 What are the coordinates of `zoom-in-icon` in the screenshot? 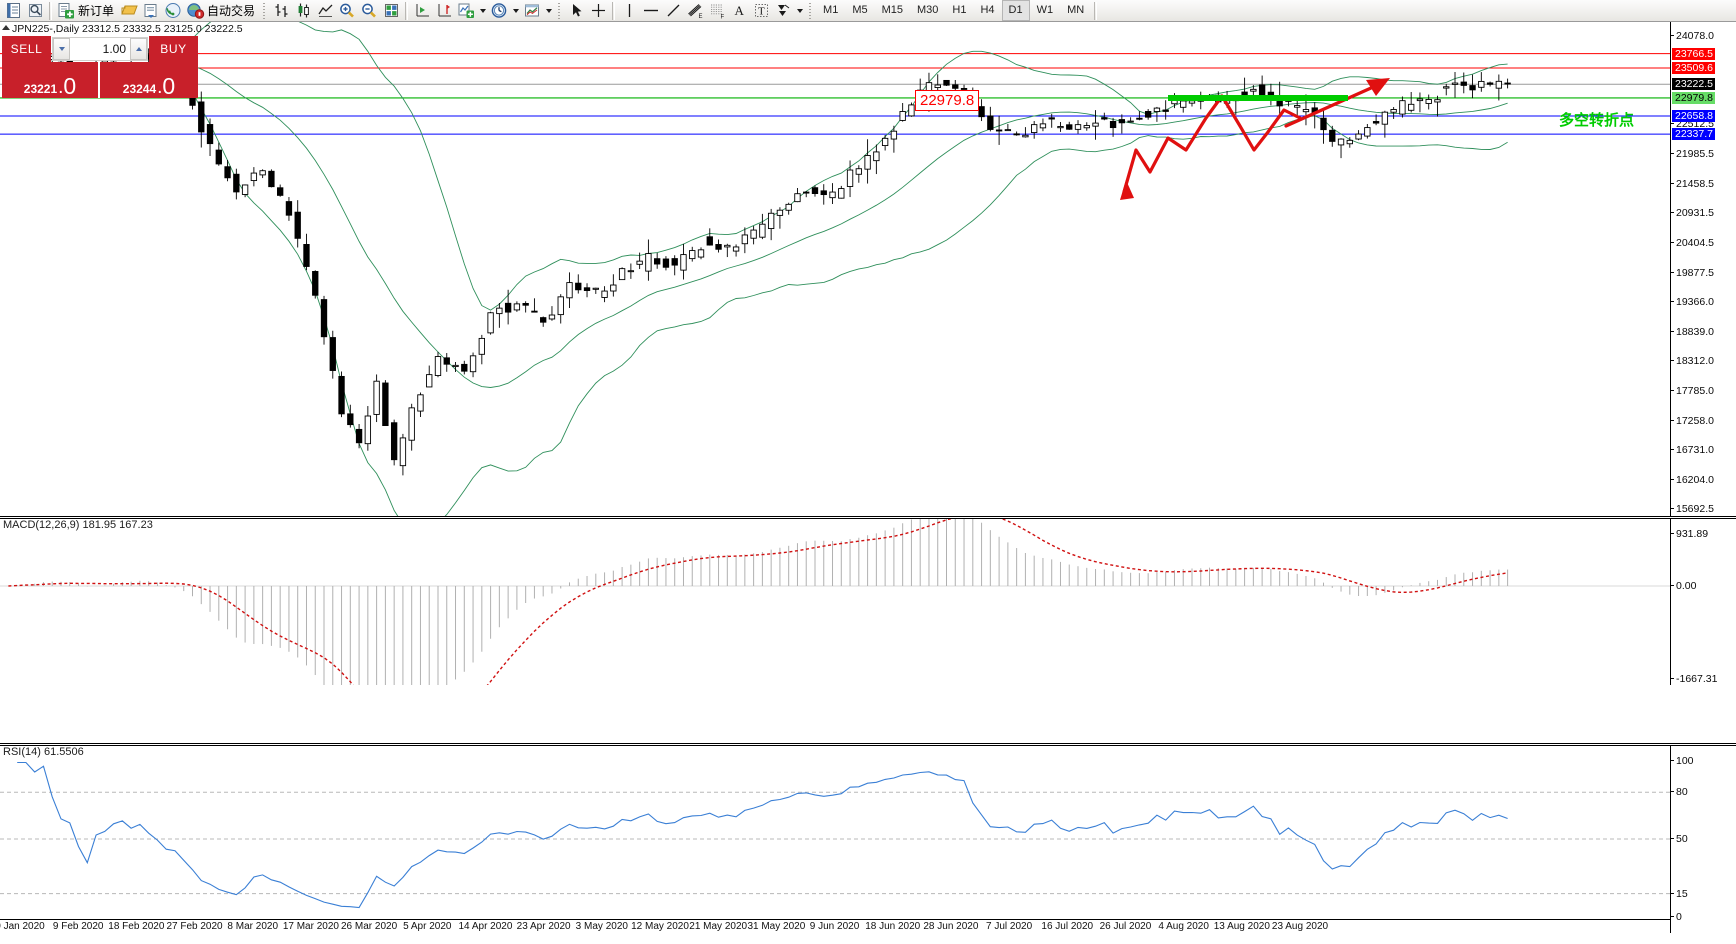 It's located at (347, 11).